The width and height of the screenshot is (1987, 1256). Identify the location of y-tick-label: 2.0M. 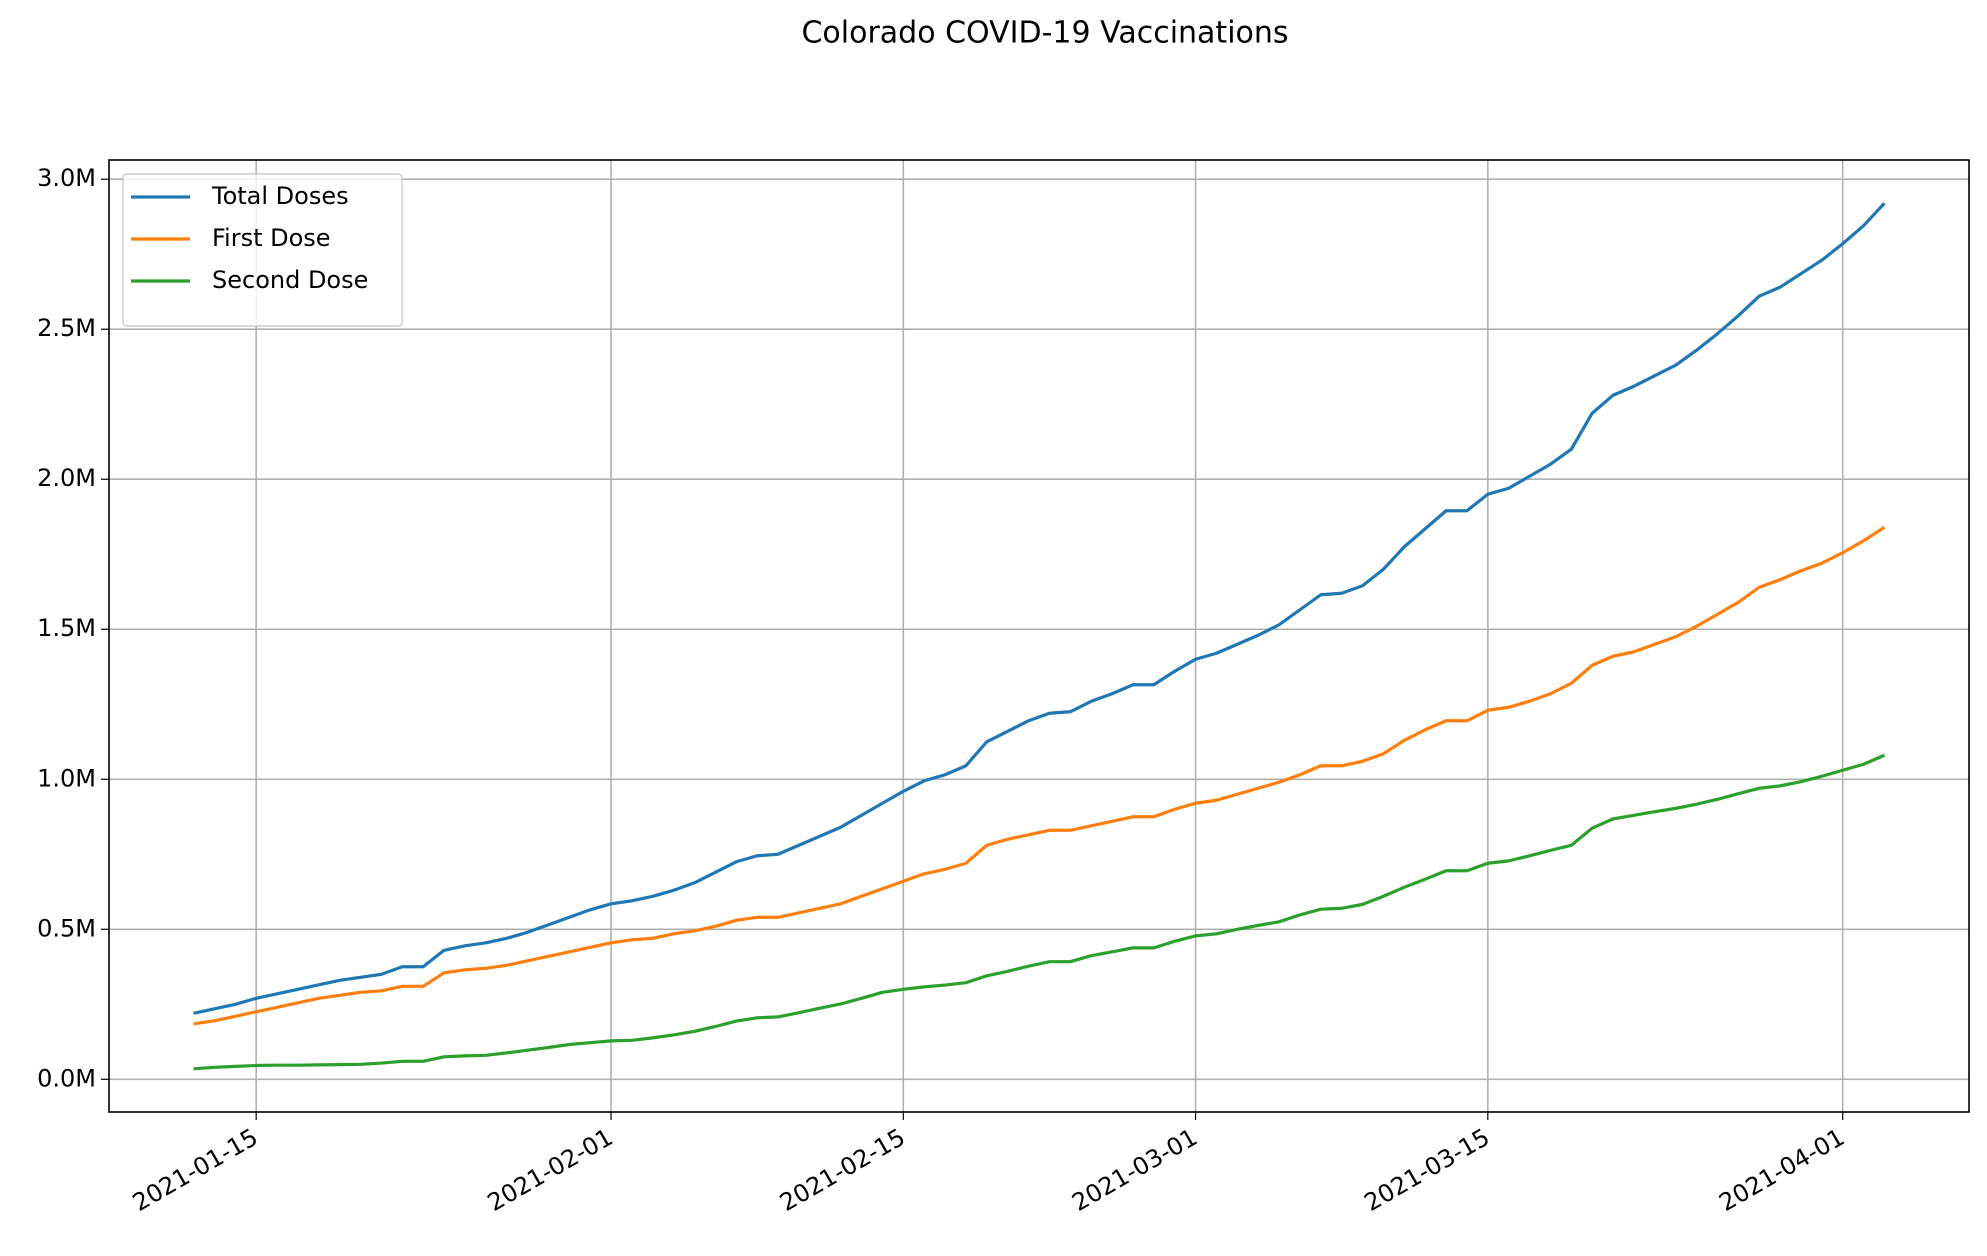
(66, 478).